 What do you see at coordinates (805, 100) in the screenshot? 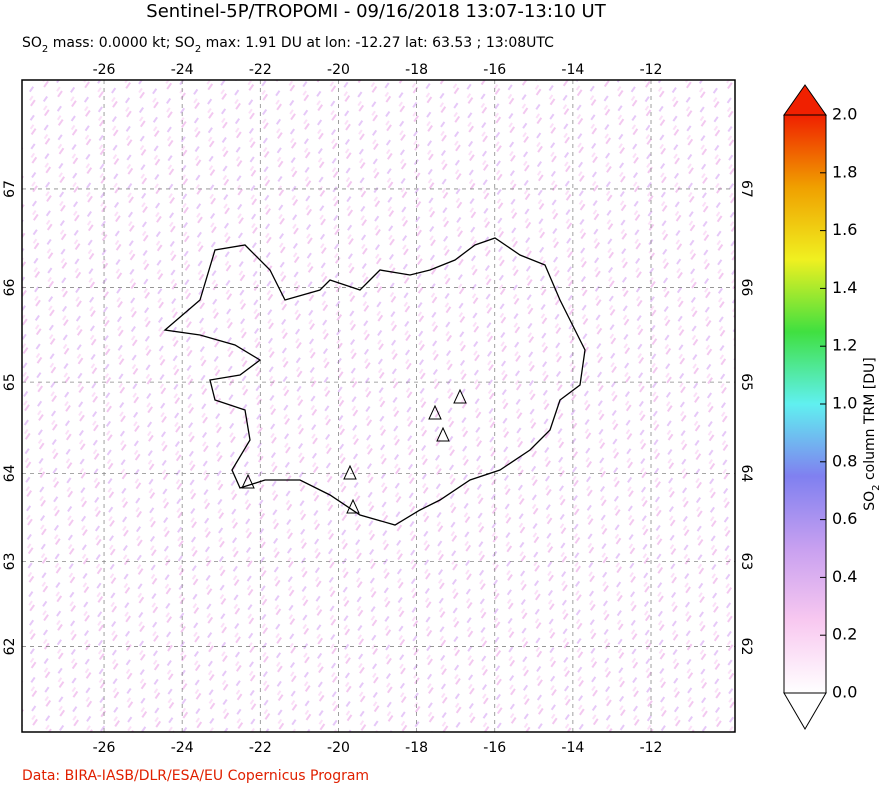
I see `colorbar-max-arrow` at bounding box center [805, 100].